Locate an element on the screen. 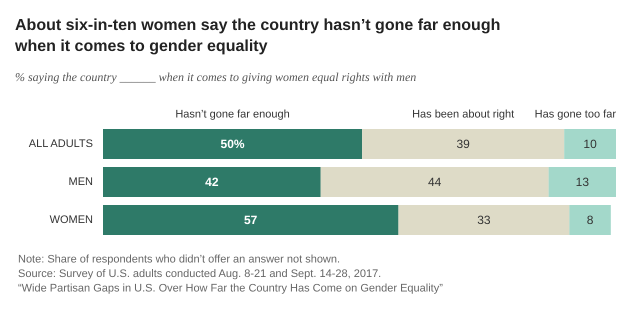  chart-subtitle: % saying the country ______ when it comes to giving women equal rights with men is located at coordinates (215, 77).